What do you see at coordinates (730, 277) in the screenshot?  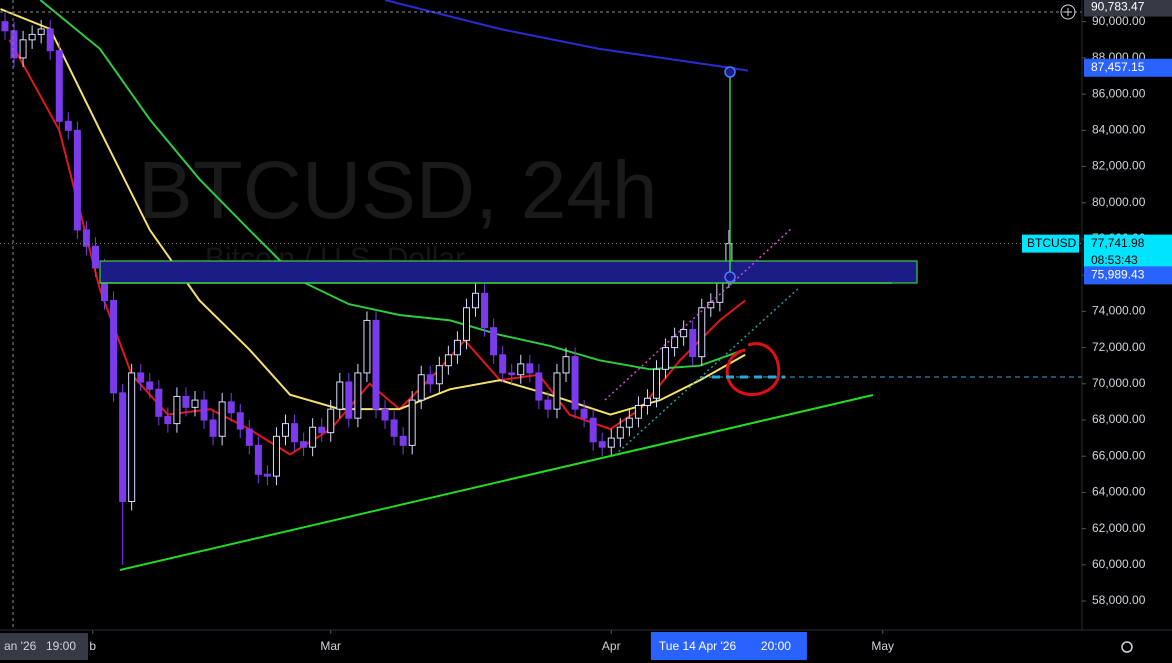 I see `measure-handle` at bounding box center [730, 277].